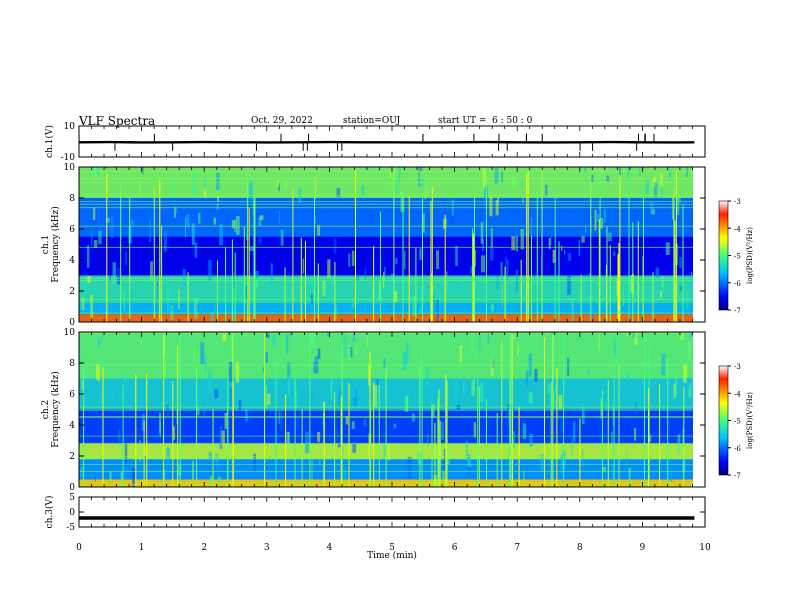 The width and height of the screenshot is (792, 612). I want to click on ch2-ylabel: ch.2, so click(46, 409).